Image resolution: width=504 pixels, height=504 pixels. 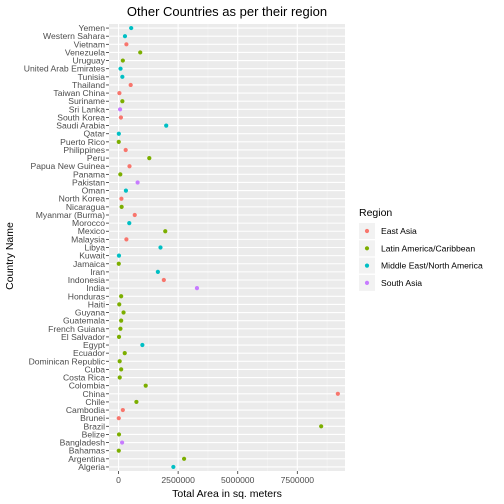 I want to click on y-tick-label: United Arab Emirates, so click(x=64, y=69).